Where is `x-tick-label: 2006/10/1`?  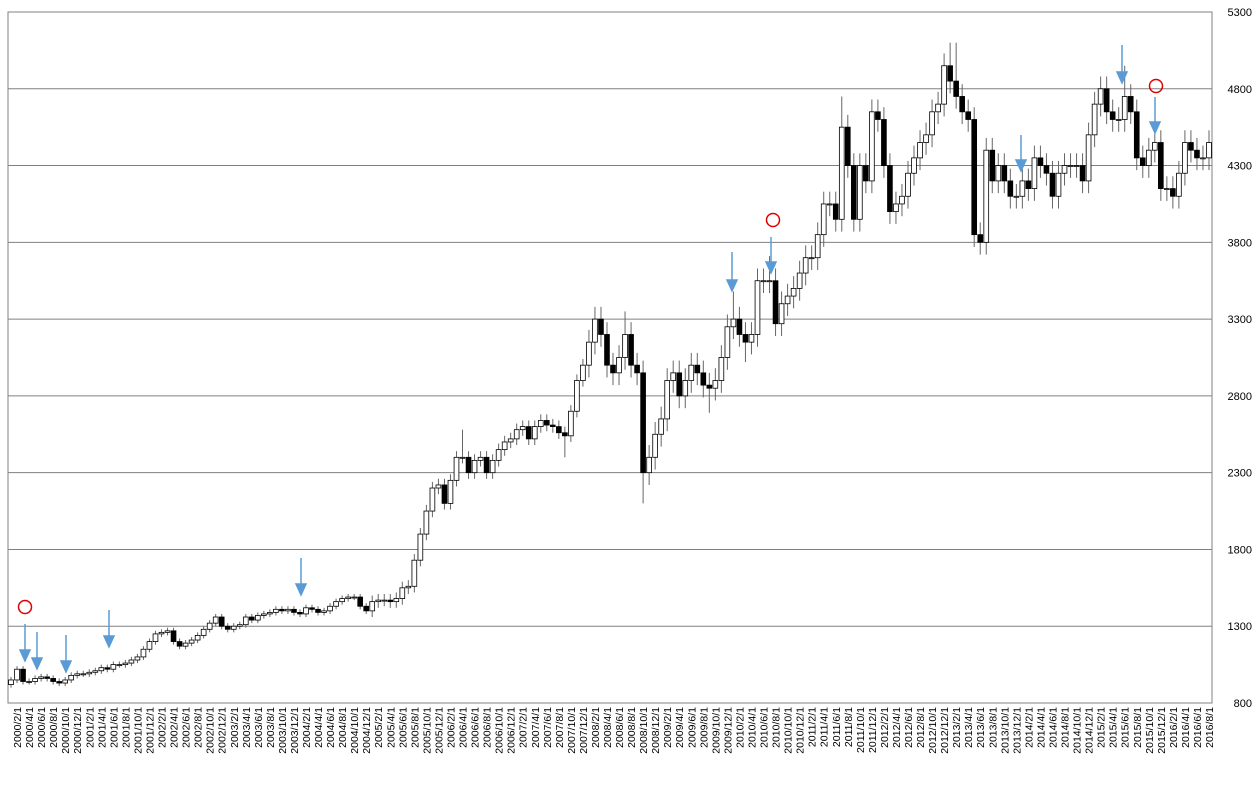 x-tick-label: 2006/10/1 is located at coordinates (500, 730).